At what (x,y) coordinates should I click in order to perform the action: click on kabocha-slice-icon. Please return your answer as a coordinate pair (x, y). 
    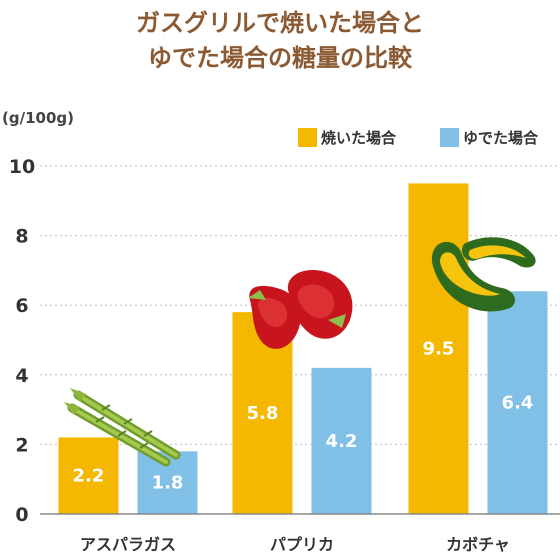
    Looking at the image, I should click on (483, 274).